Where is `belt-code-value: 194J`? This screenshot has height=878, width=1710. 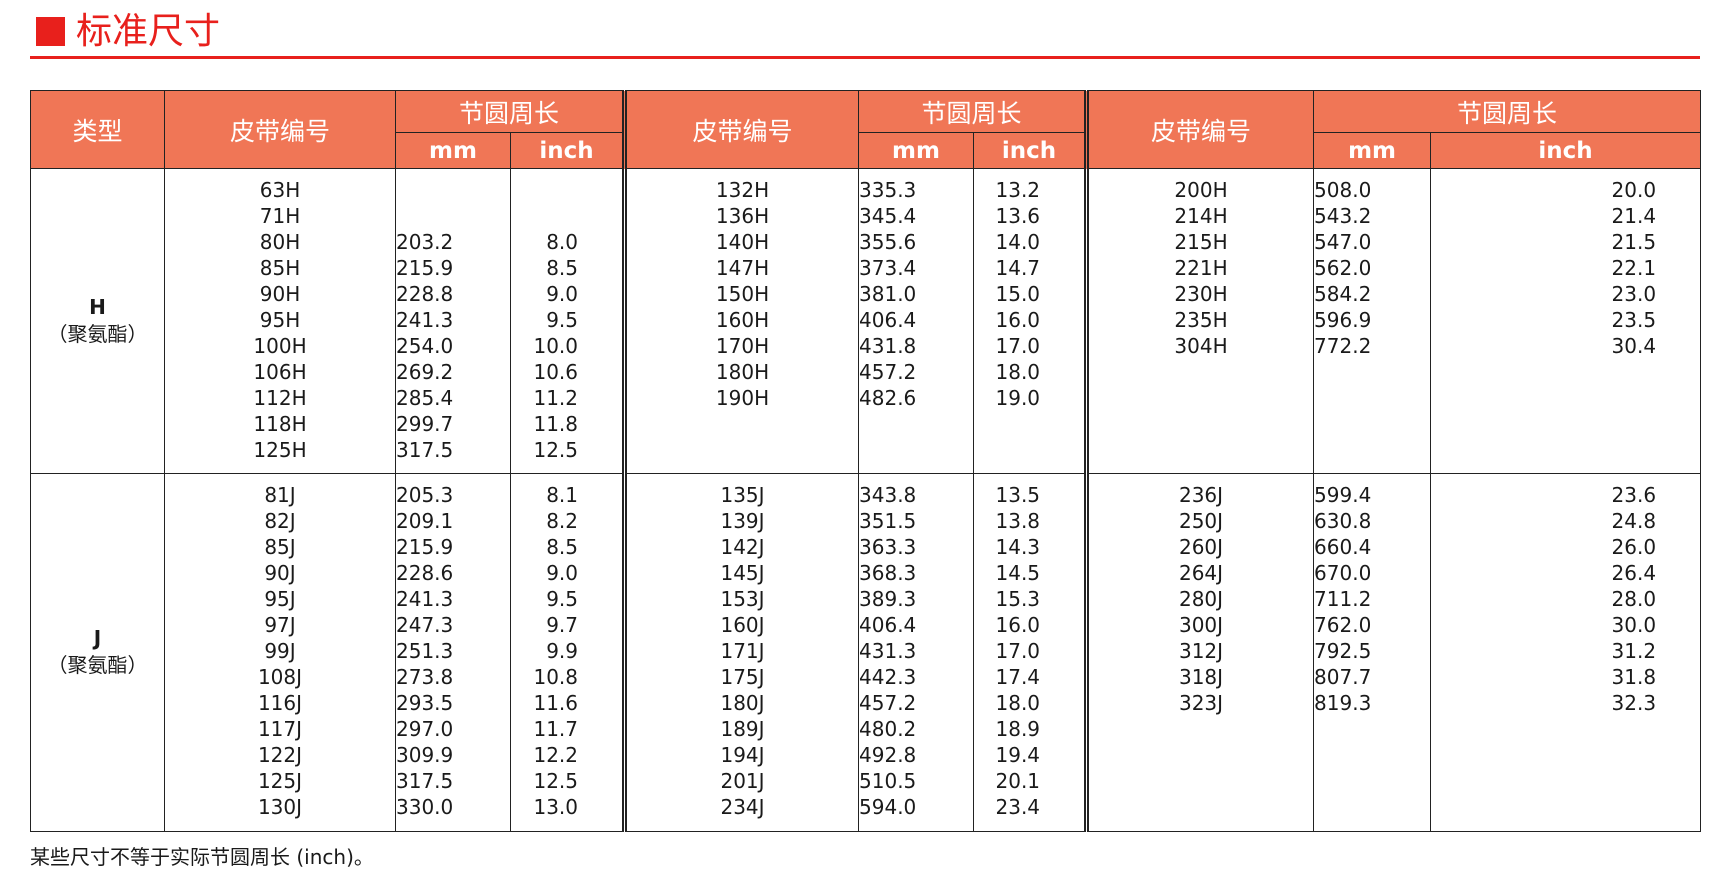 belt-code-value: 194J is located at coordinates (742, 754).